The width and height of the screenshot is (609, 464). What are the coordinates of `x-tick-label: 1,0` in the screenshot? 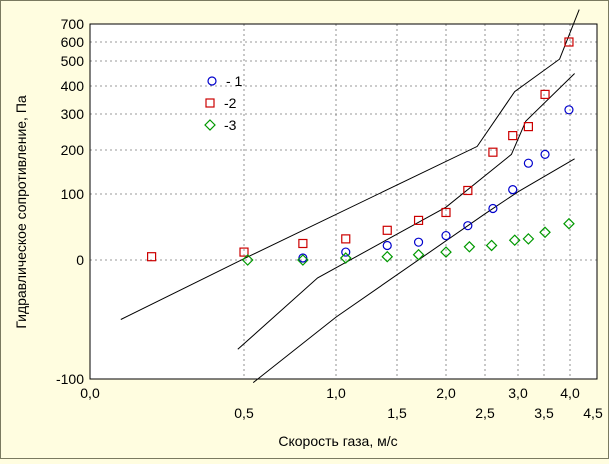 It's located at (336, 393).